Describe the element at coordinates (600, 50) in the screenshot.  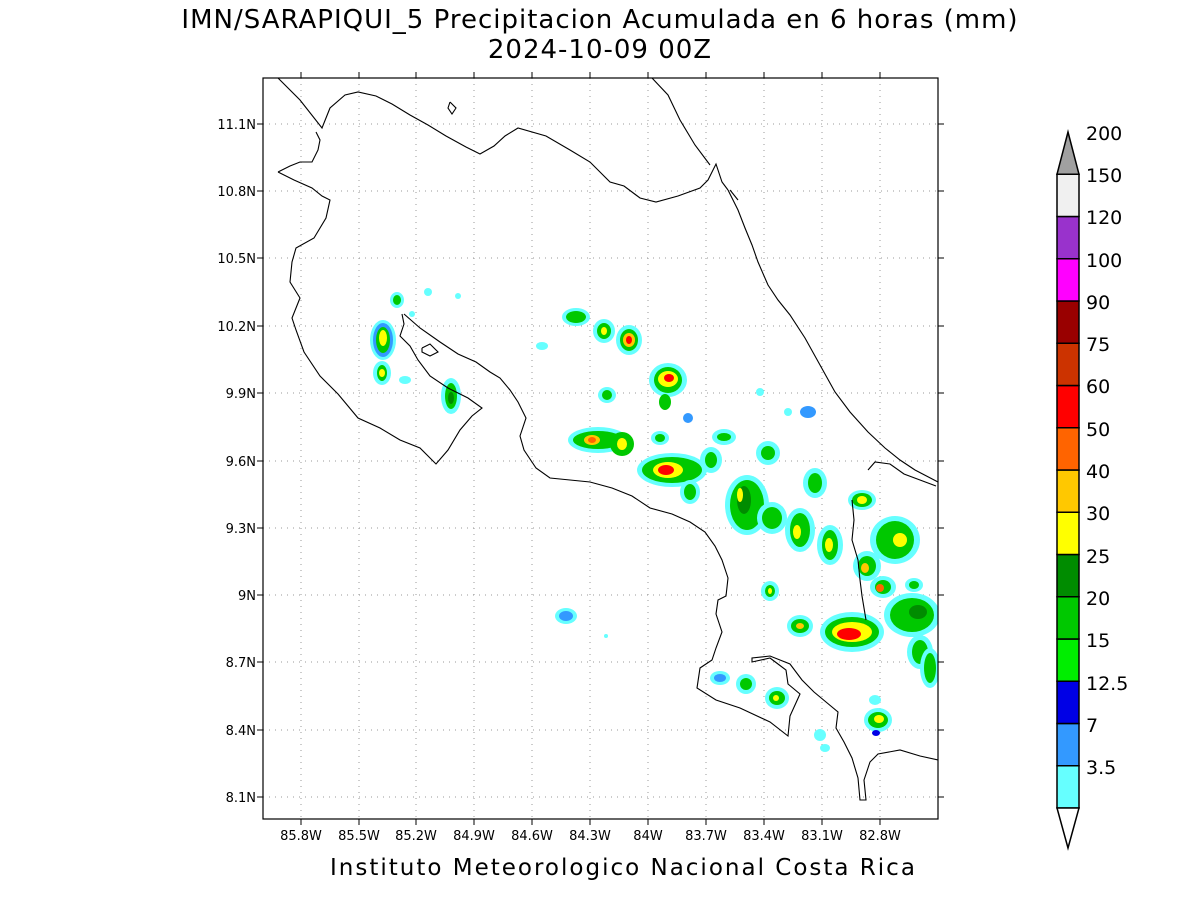
I see `valid-time: 2024-10-09 00Z` at that location.